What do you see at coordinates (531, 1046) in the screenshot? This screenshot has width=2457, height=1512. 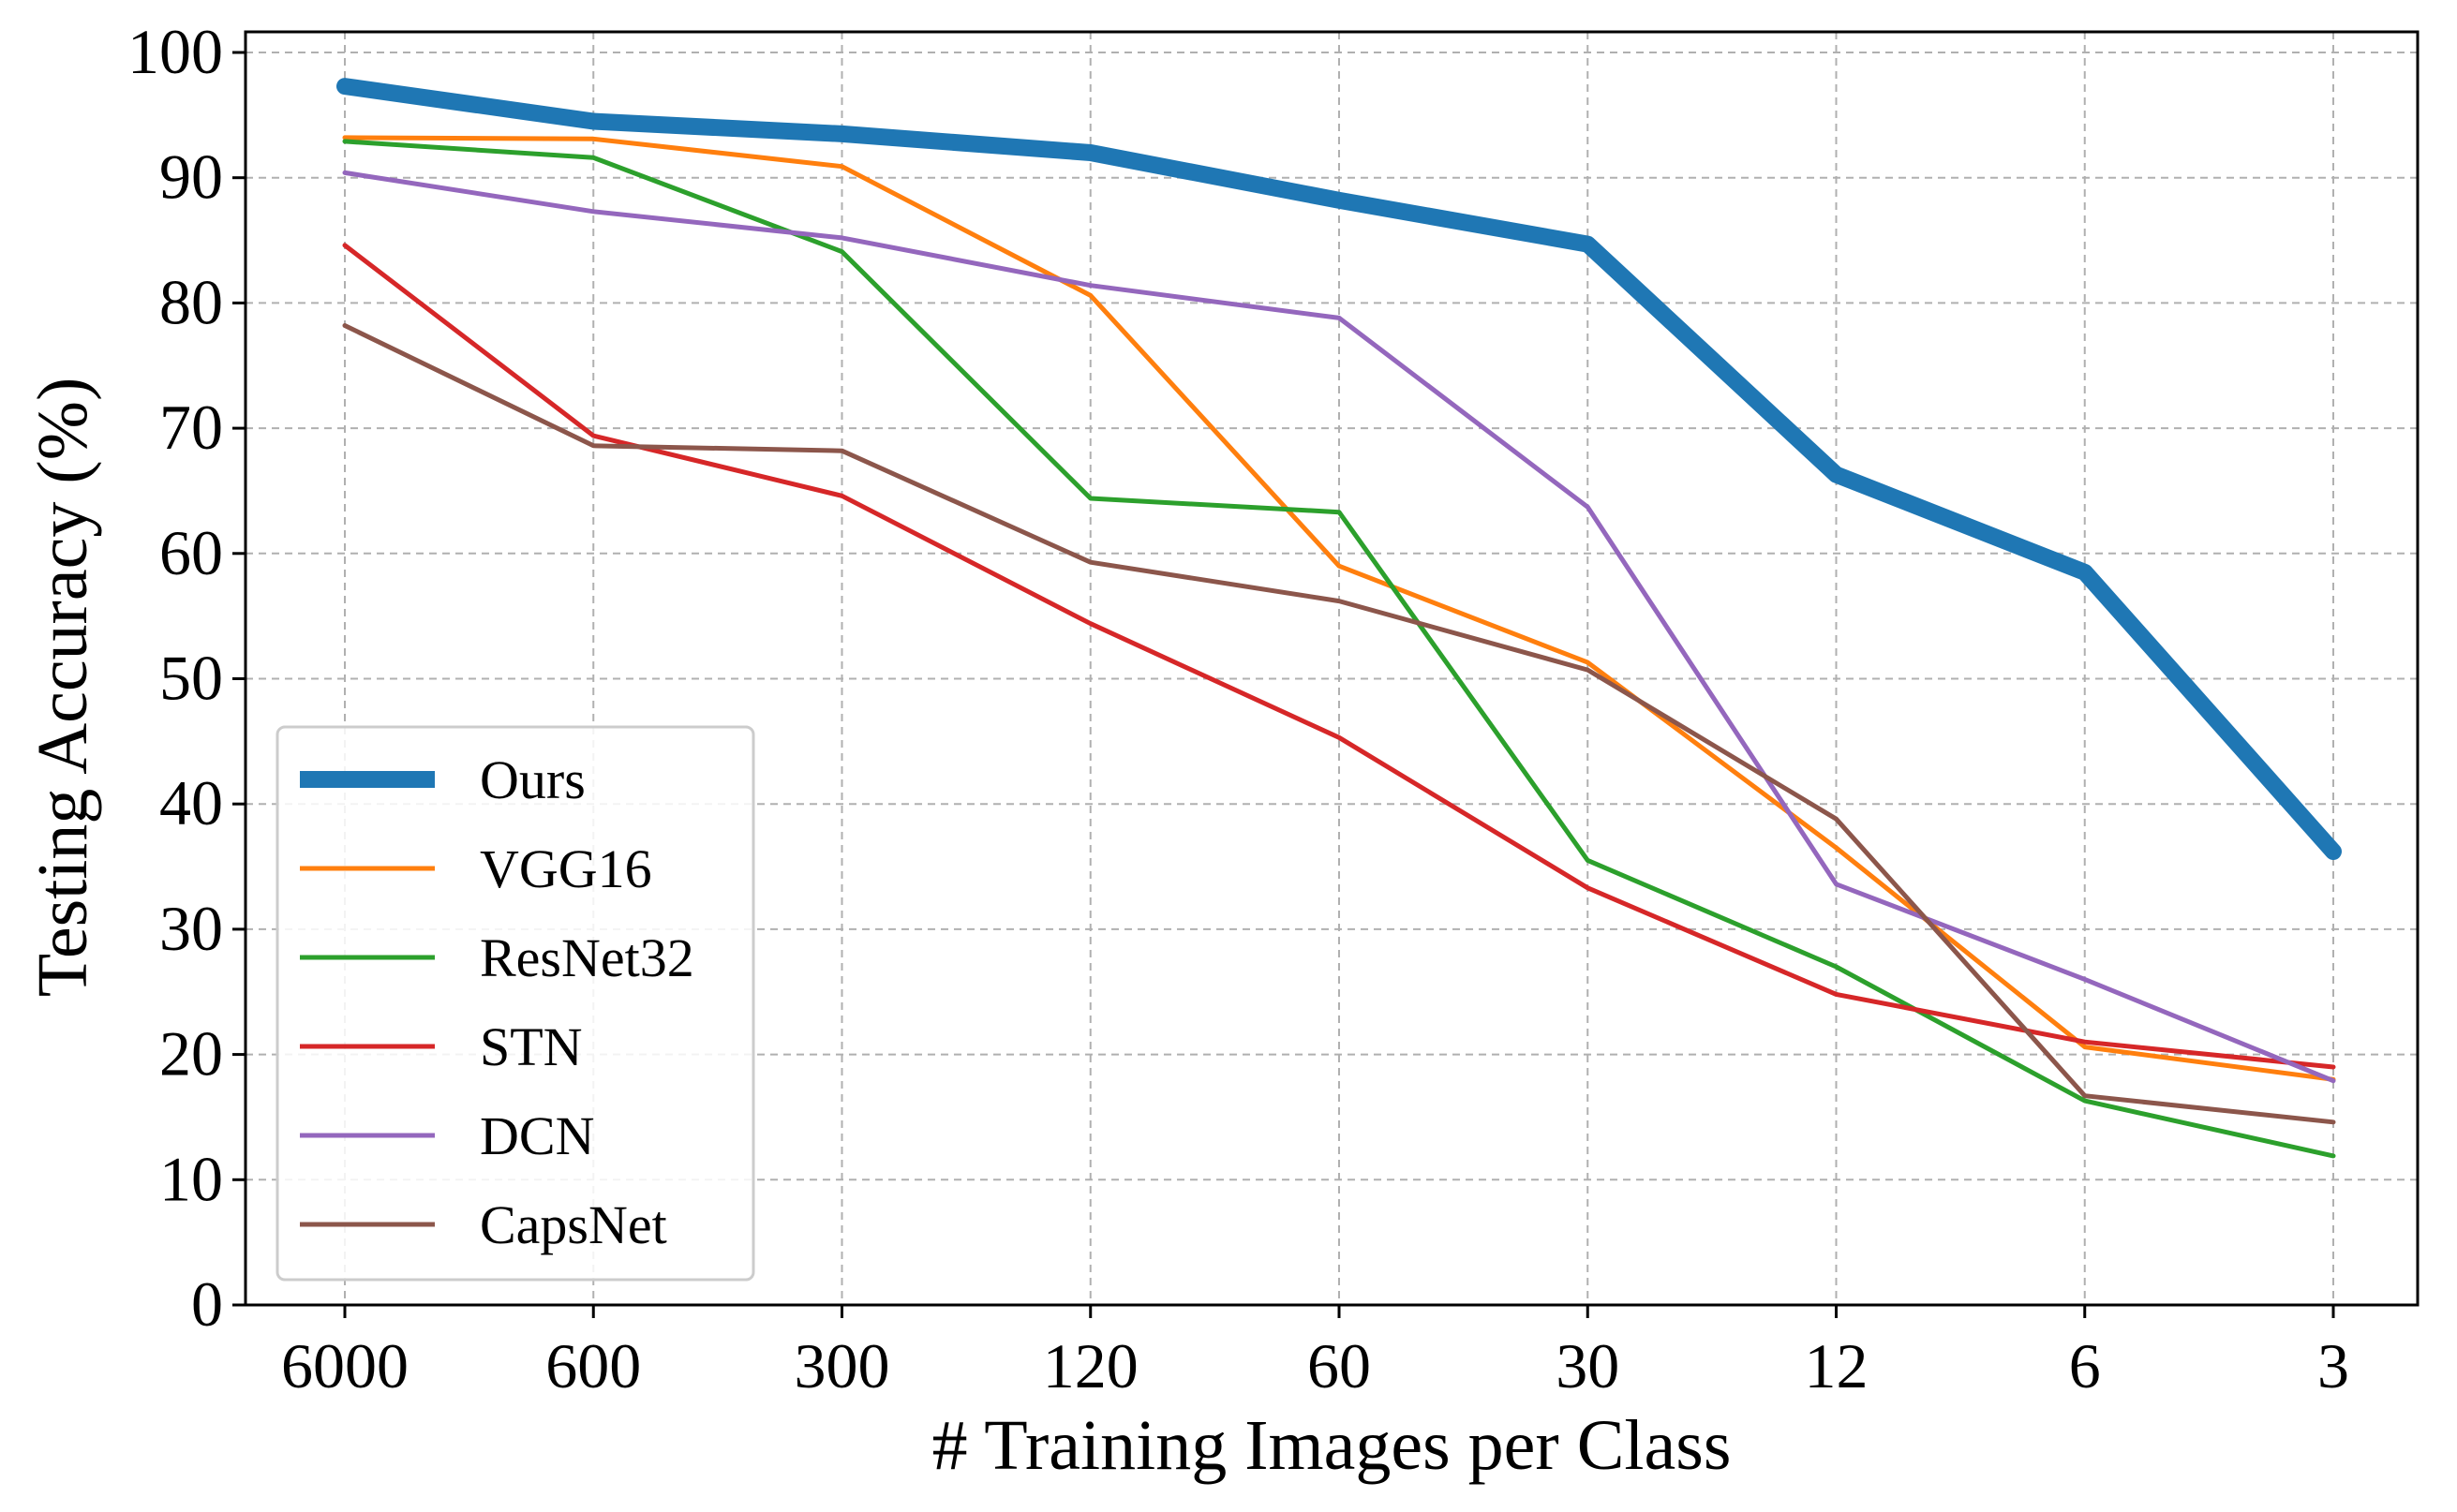 I see `legend-label: STN` at bounding box center [531, 1046].